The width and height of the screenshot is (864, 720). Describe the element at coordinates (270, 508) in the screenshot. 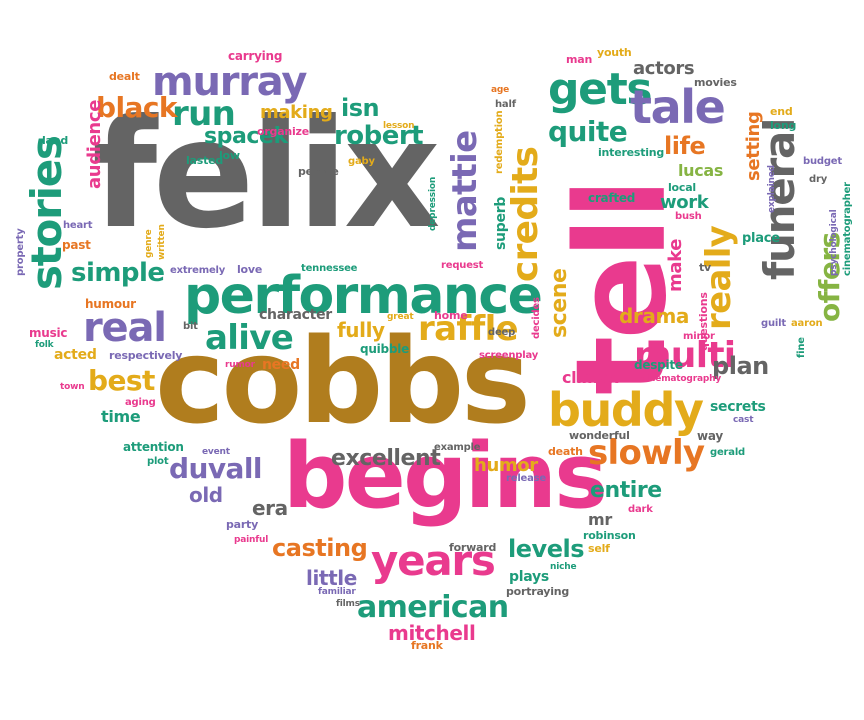

I see `word-era: era` at that location.